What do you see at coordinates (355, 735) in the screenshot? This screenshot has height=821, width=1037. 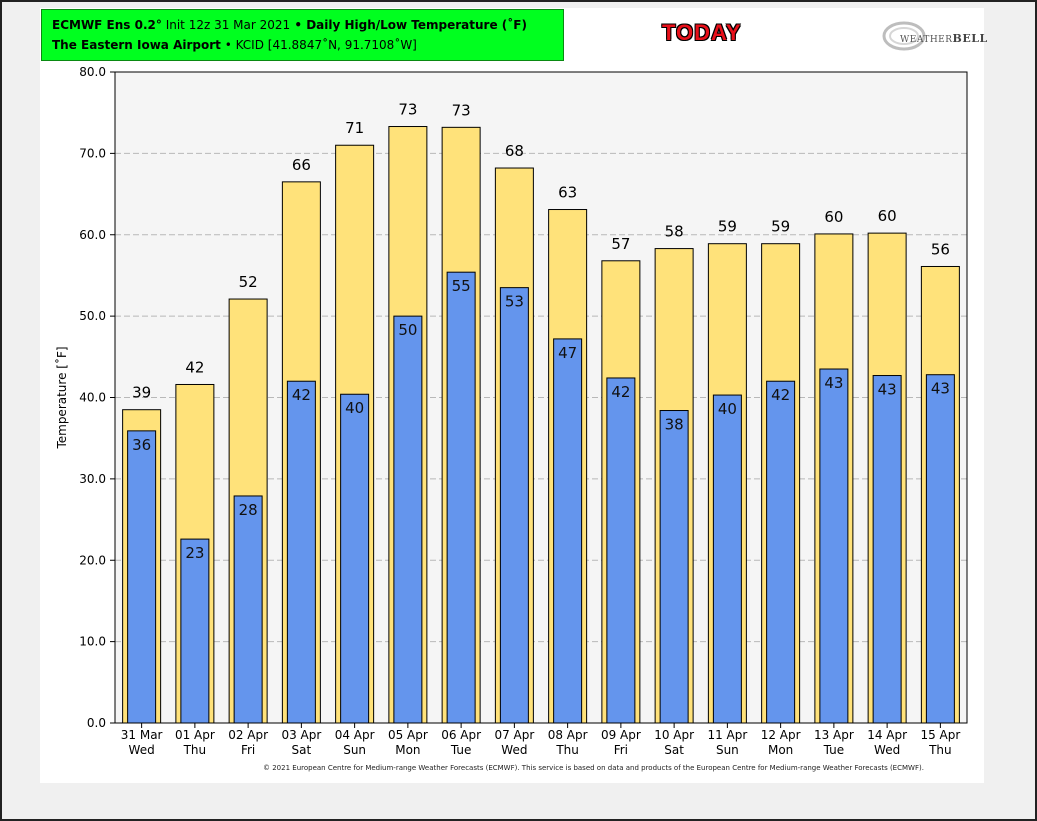 I see `x-tick-label-date: 04 Apr` at bounding box center [355, 735].